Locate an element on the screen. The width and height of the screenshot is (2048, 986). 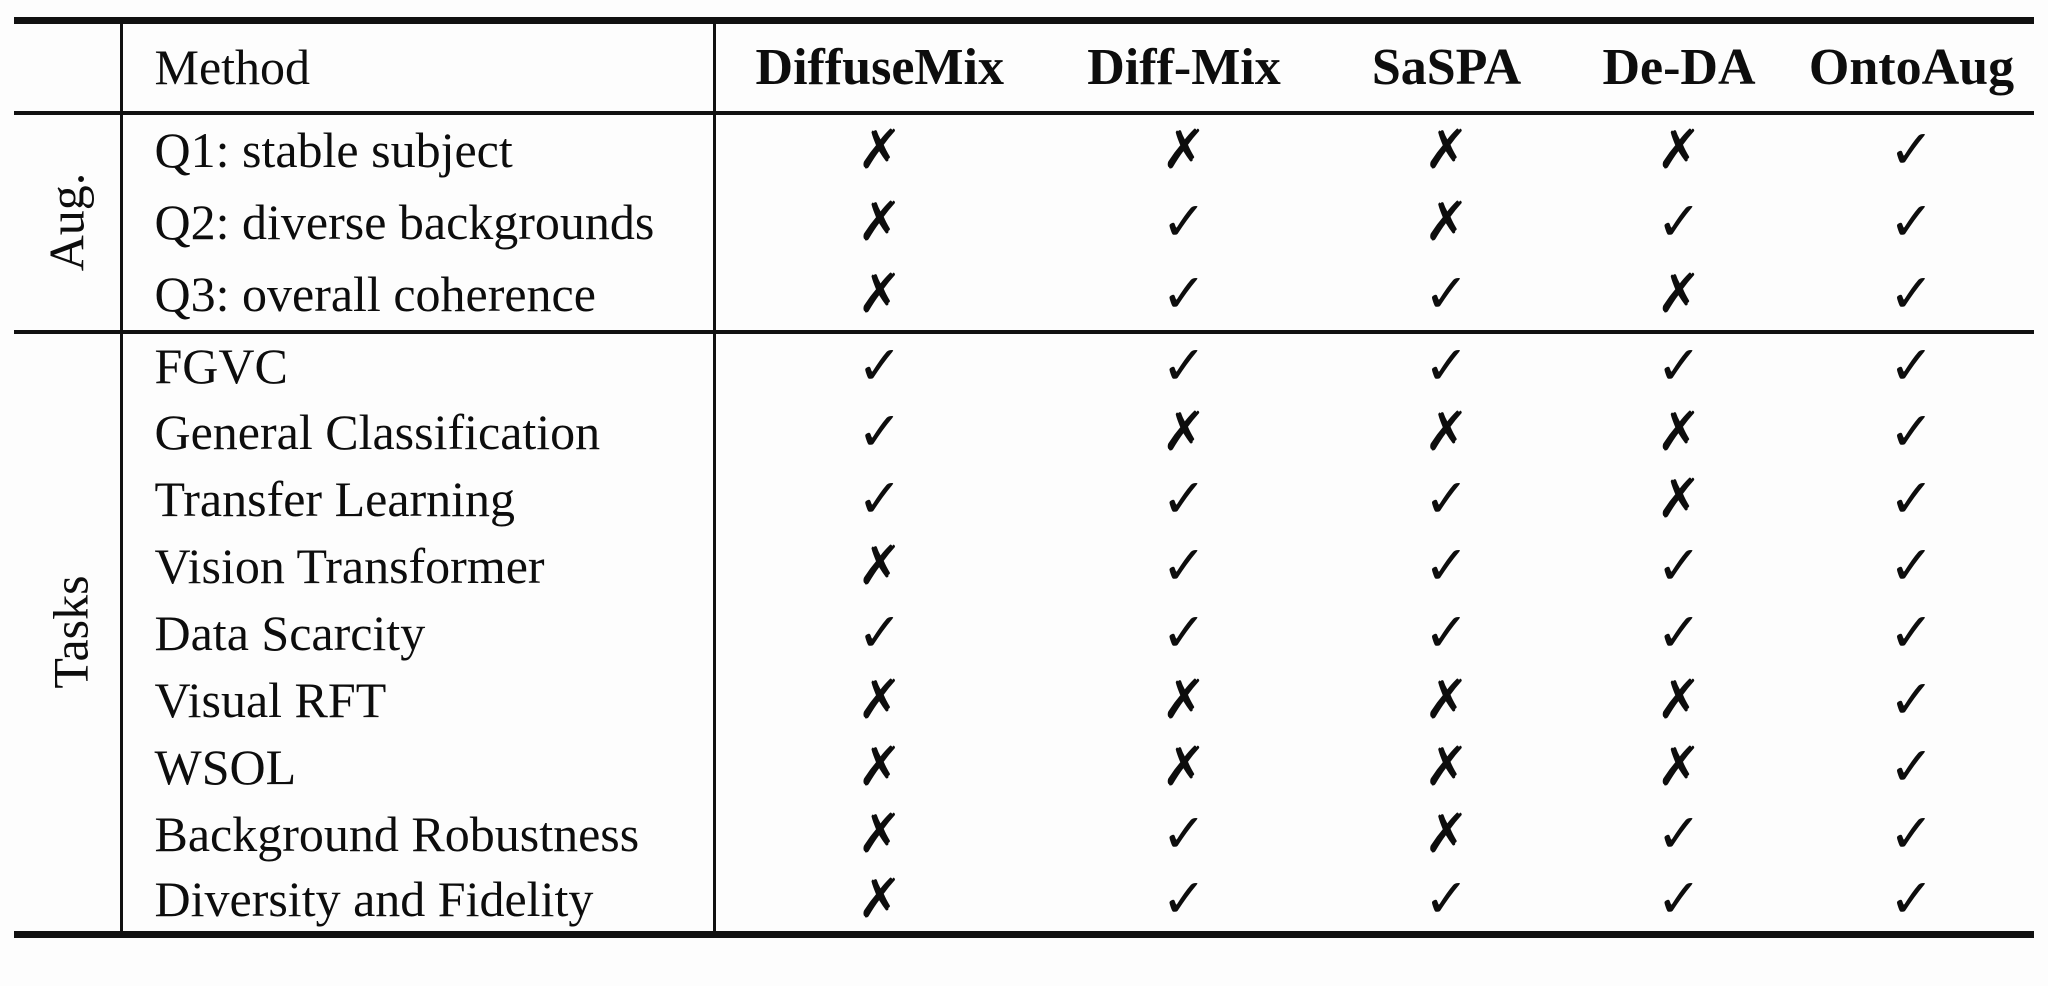
row-label: Vision Transformer is located at coordinates (418, 566).